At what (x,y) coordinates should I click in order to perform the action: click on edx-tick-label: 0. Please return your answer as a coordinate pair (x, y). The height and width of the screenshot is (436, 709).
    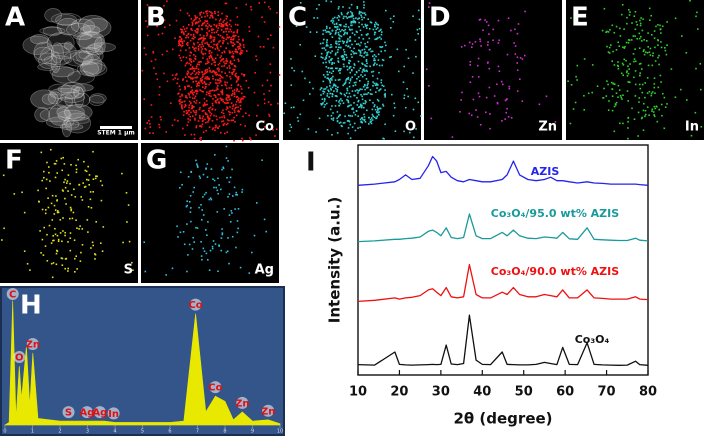
    Looking at the image, I should click on (4, 432).